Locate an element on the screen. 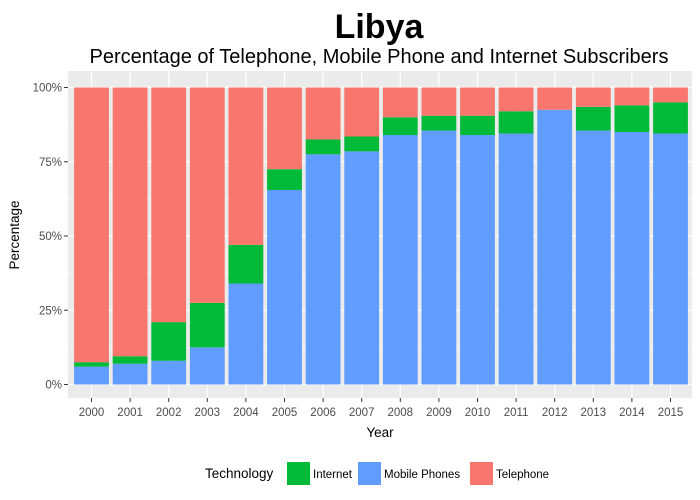  y-tick-label: 100% is located at coordinates (47, 89).